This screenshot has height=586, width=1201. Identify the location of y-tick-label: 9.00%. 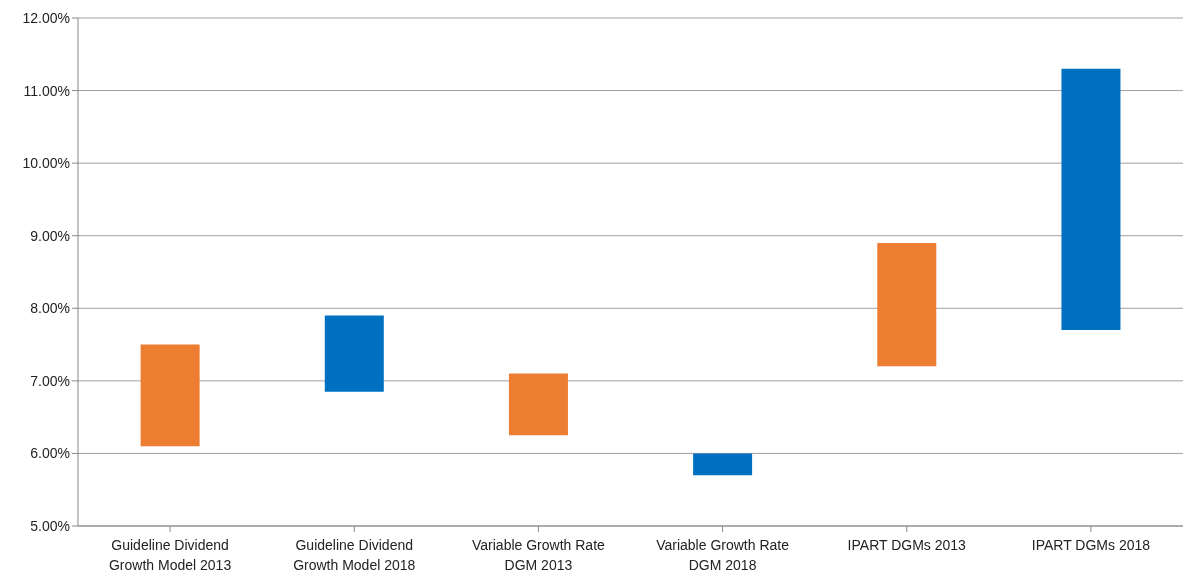
(50, 235).